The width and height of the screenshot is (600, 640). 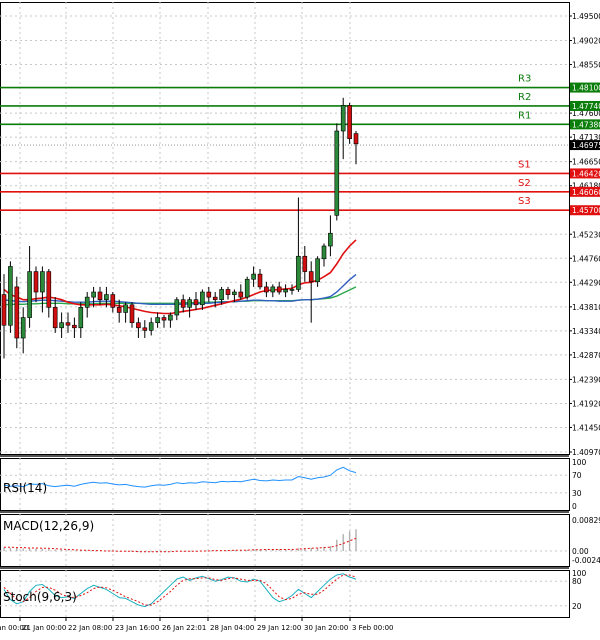 What do you see at coordinates (137, 628) in the screenshot?
I see `time-tick-label: 23 Jan 16:00` at bounding box center [137, 628].